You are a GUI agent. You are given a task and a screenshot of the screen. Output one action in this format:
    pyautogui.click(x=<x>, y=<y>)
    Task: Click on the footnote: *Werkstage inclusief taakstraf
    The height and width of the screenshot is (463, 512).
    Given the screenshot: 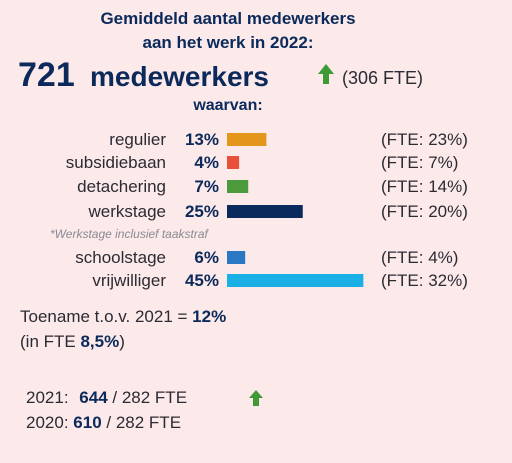 What is the action you would take?
    pyautogui.click(x=130, y=234)
    